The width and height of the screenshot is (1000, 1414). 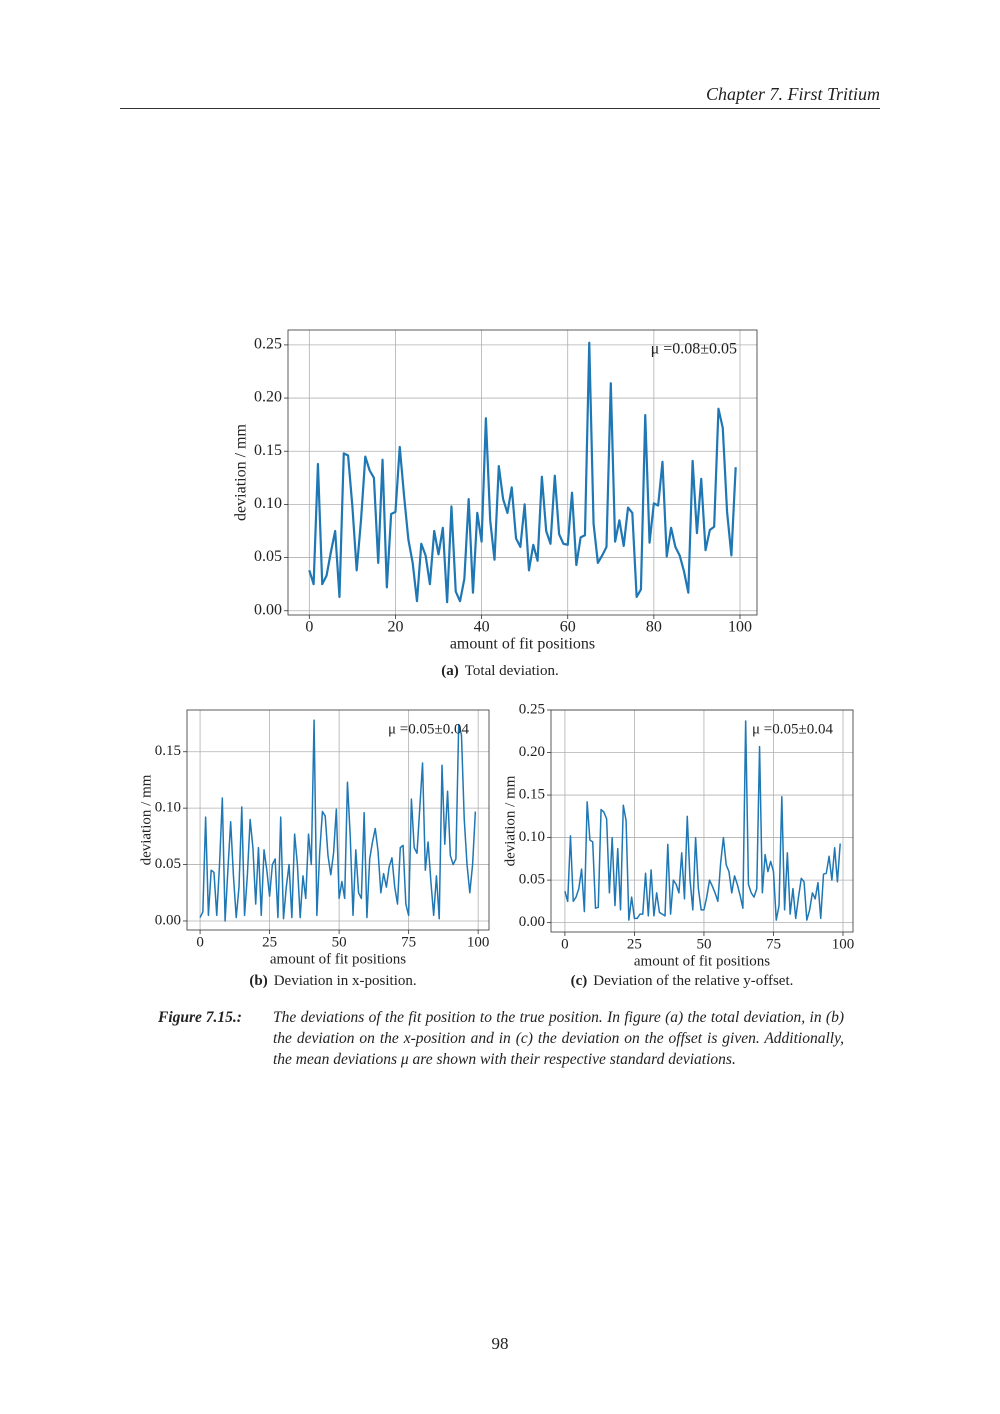 I want to click on subcaption-text: Total deviation., so click(x=511, y=671).